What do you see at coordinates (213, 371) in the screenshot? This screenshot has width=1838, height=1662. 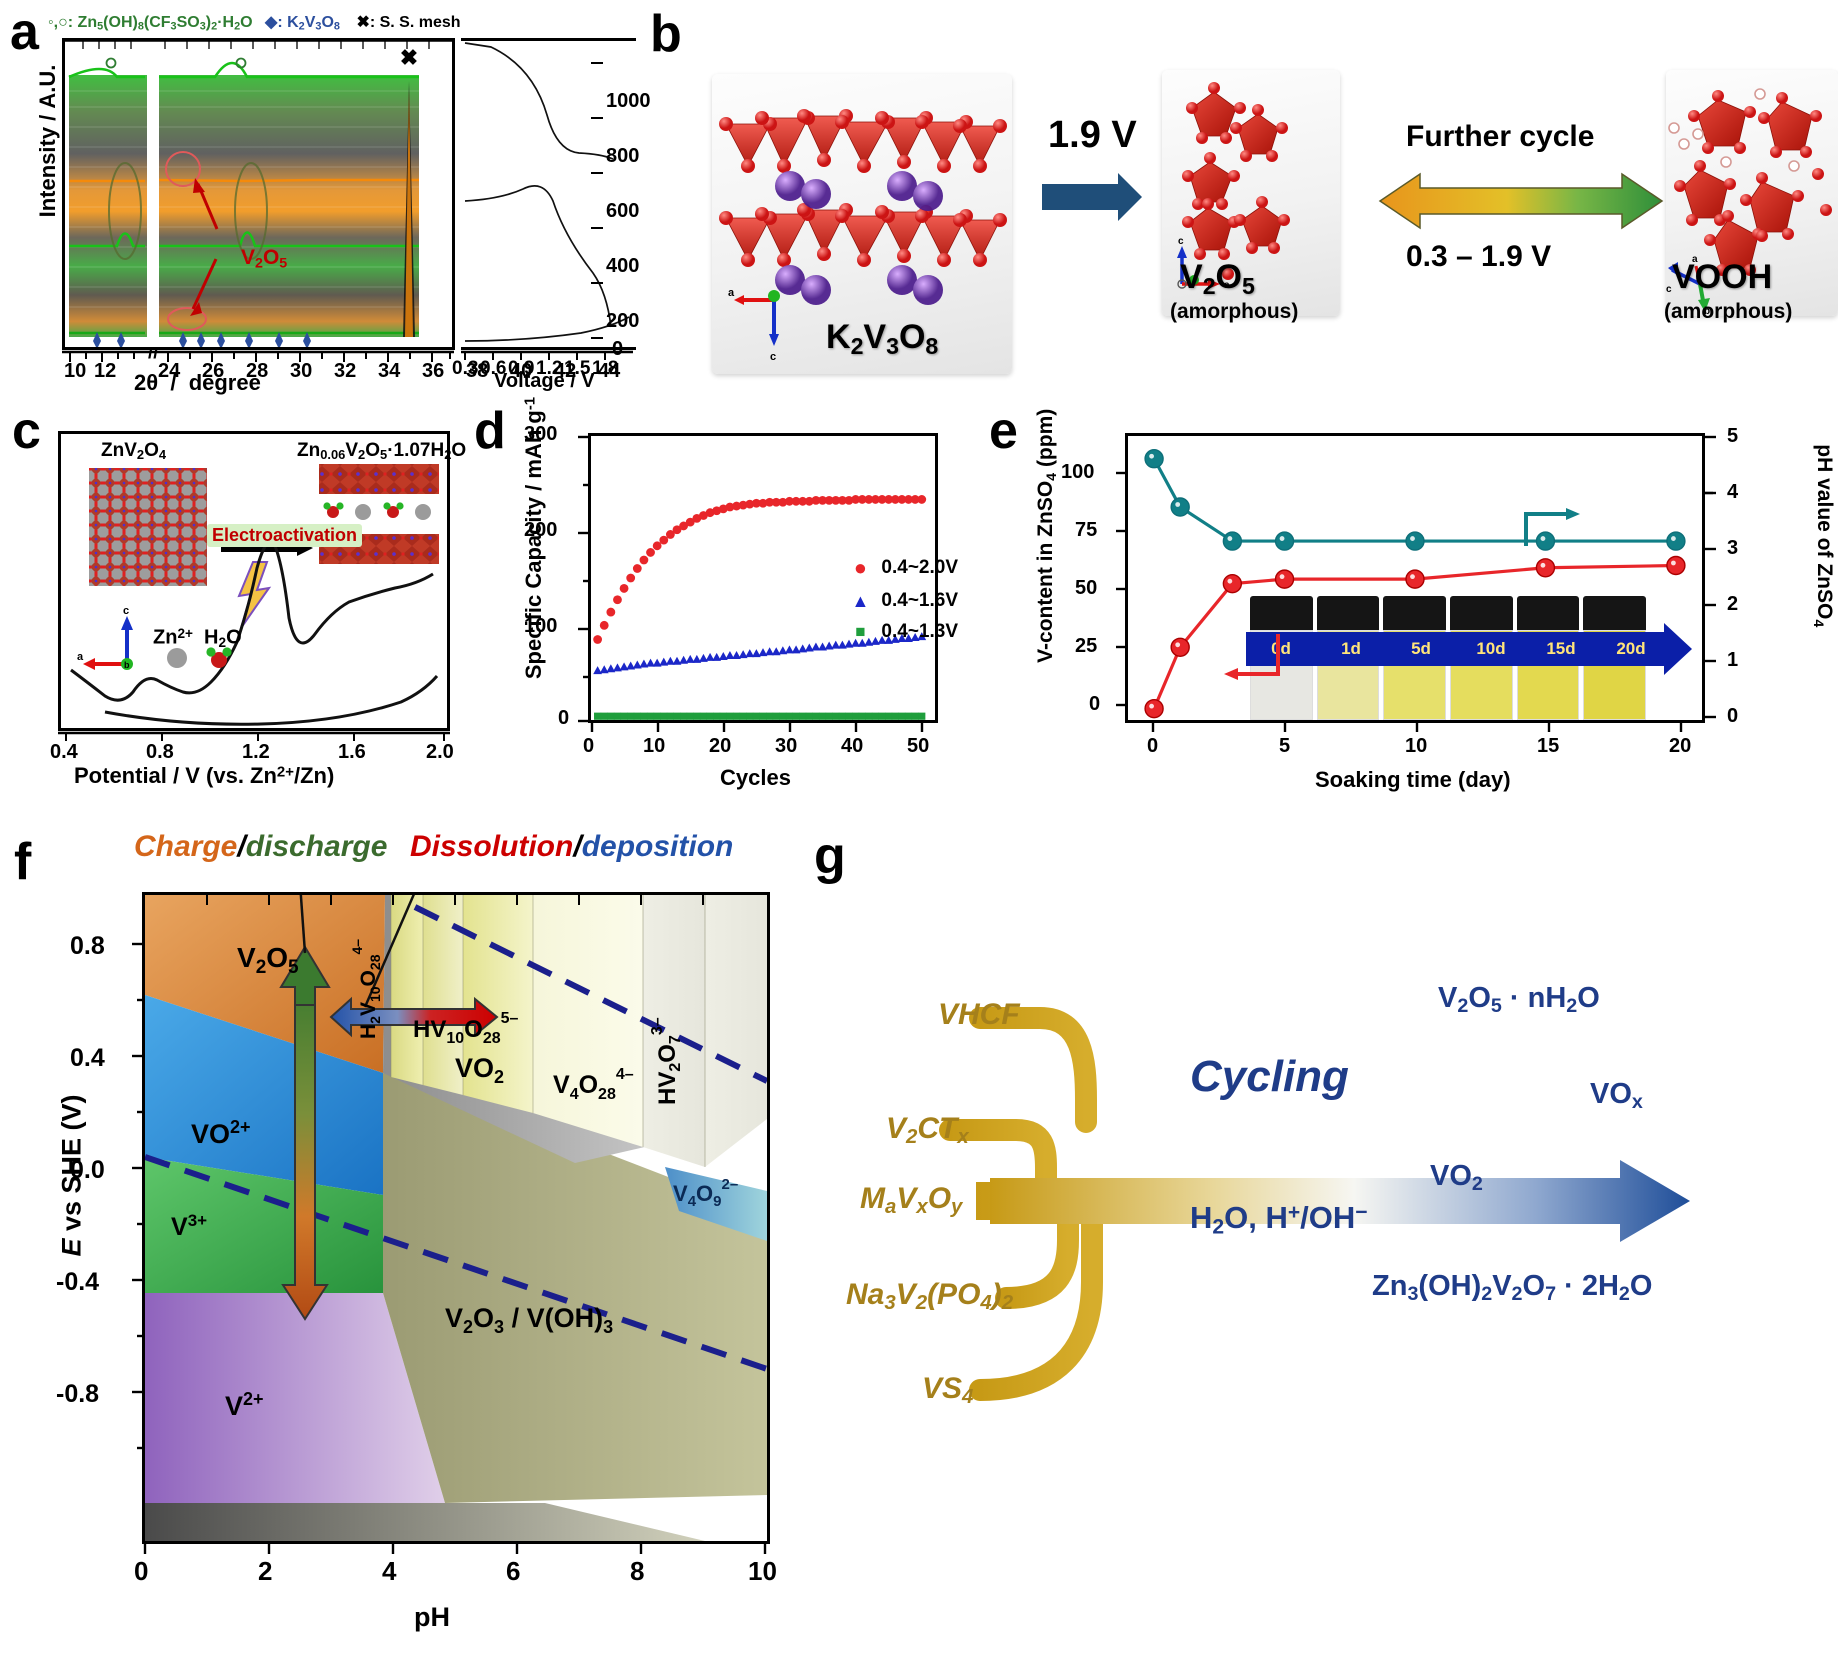 I see `xtick-a-3: 26` at bounding box center [213, 371].